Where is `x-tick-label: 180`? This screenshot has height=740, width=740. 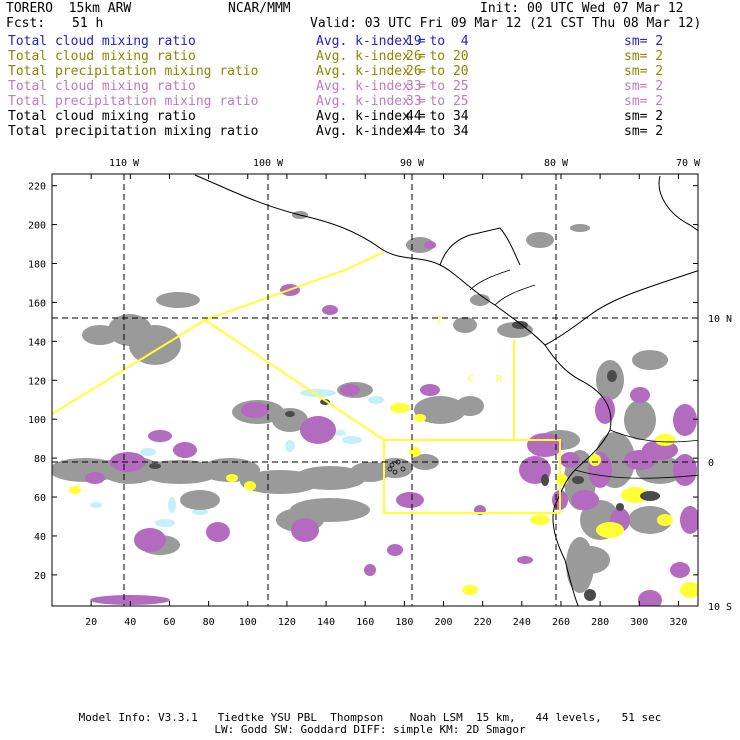 x-tick-label: 180 is located at coordinates (404, 622).